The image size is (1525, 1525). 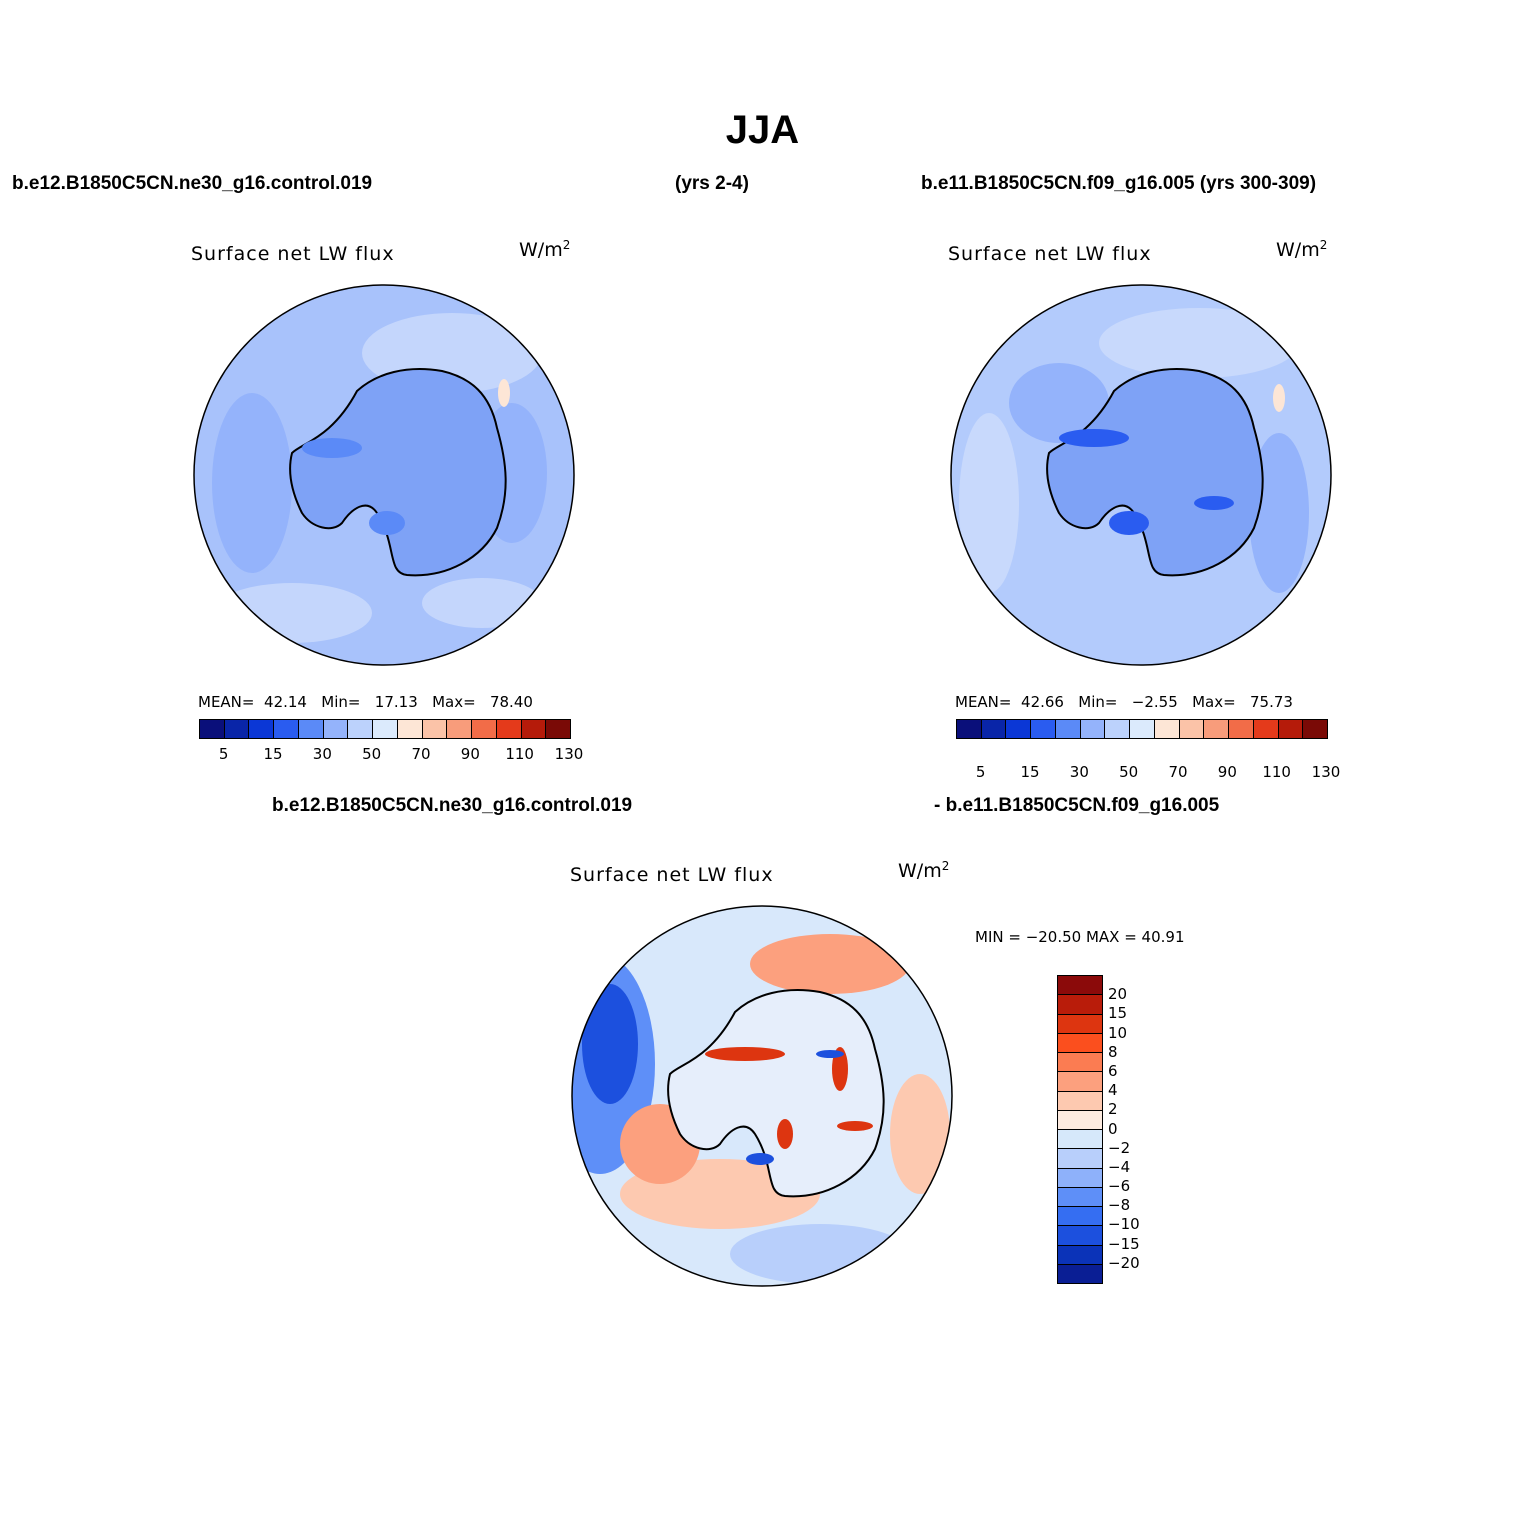 What do you see at coordinates (1118, 1032) in the screenshot?
I see `diff-colorbar-tick-label: 10` at bounding box center [1118, 1032].